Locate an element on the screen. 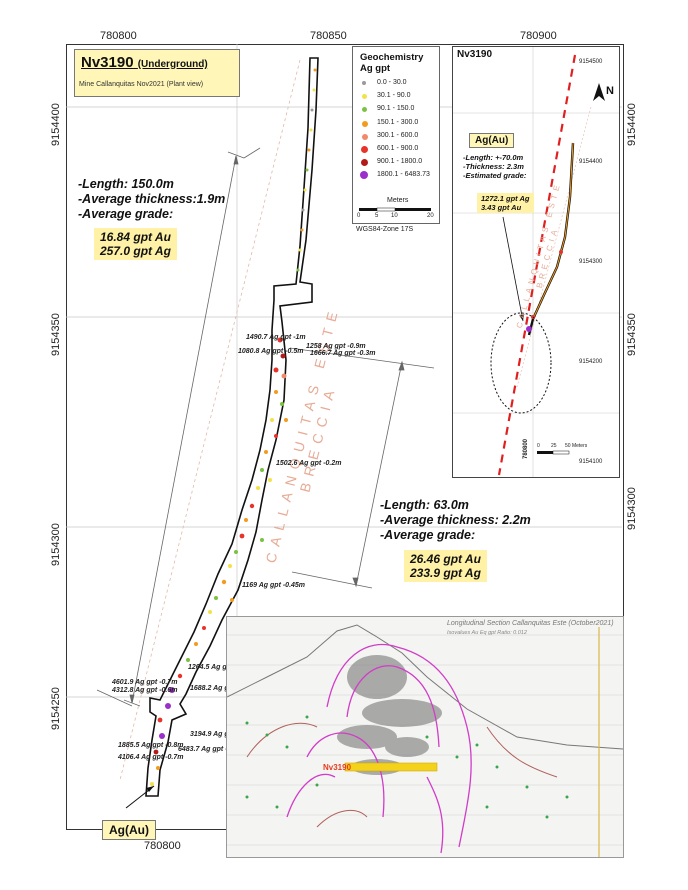 This screenshot has width=688, height=890. x-tick-top-780800: 780800 is located at coordinates (118, 36).